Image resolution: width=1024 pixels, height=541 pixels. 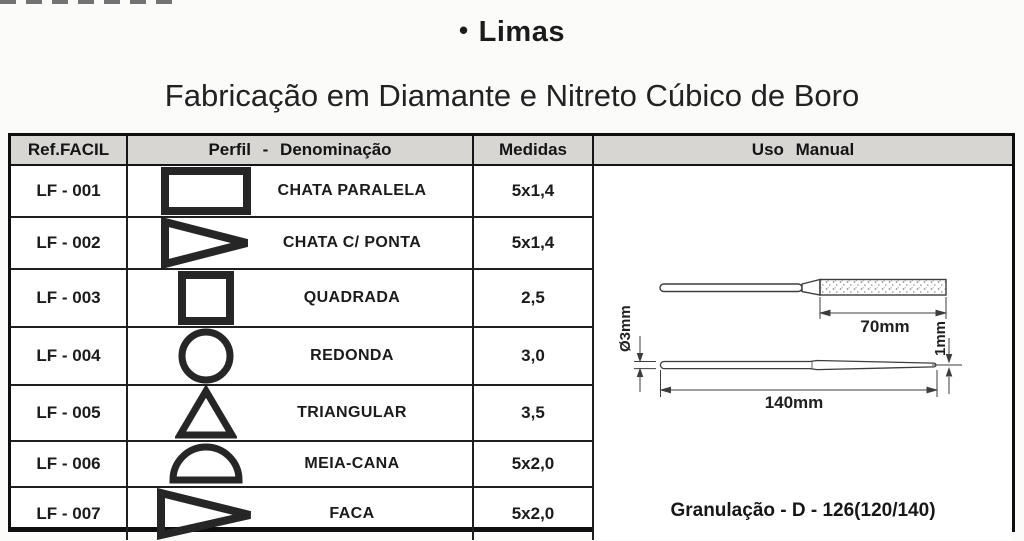 What do you see at coordinates (301, 514) in the screenshot?
I see `perfil-cell: FACA` at bounding box center [301, 514].